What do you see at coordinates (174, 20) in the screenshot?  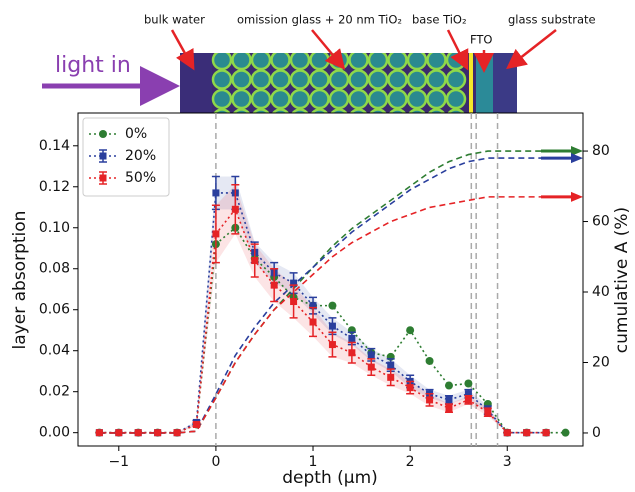 I see `bulk-water-label: bulk water` at bounding box center [174, 20].